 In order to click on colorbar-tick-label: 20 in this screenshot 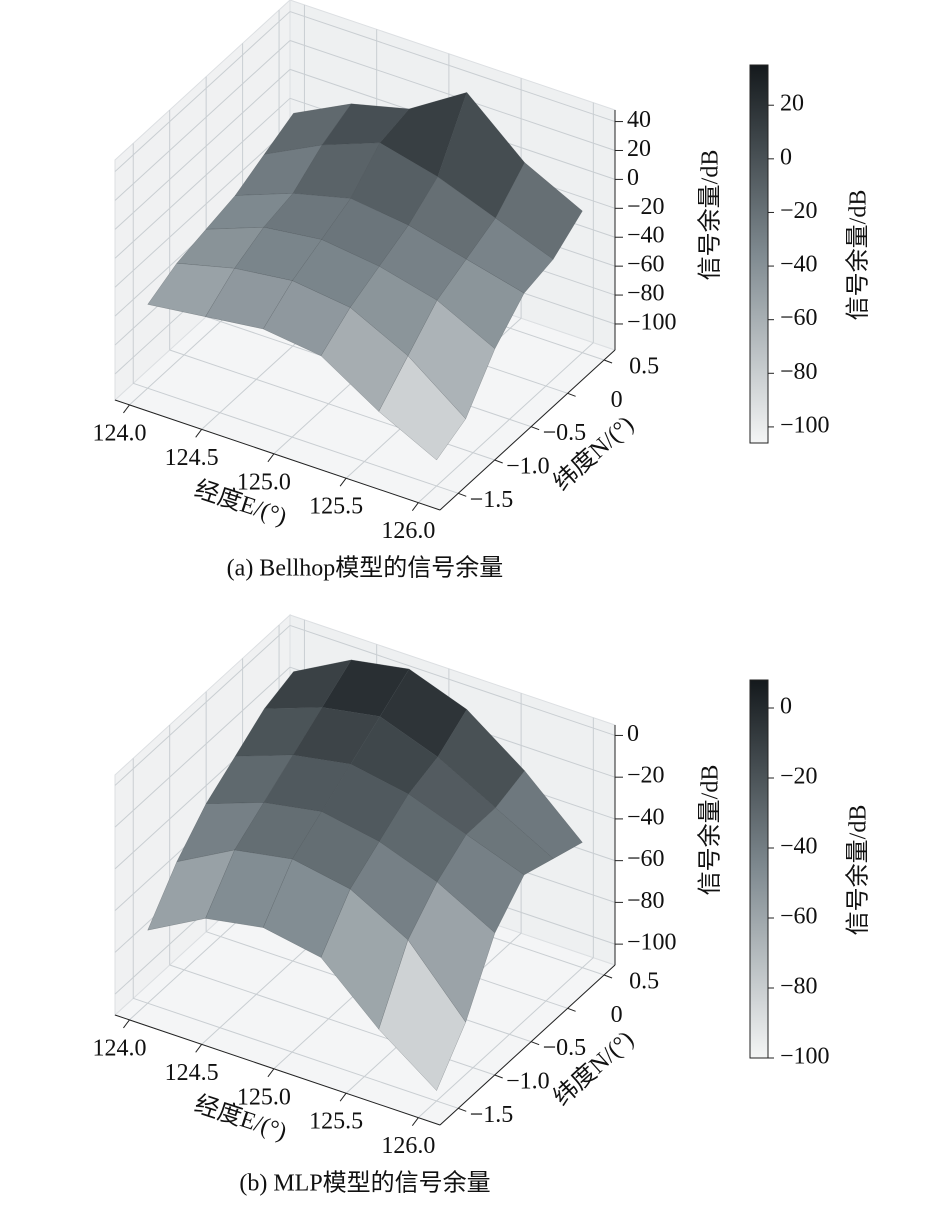, I will do `click(792, 104)`.